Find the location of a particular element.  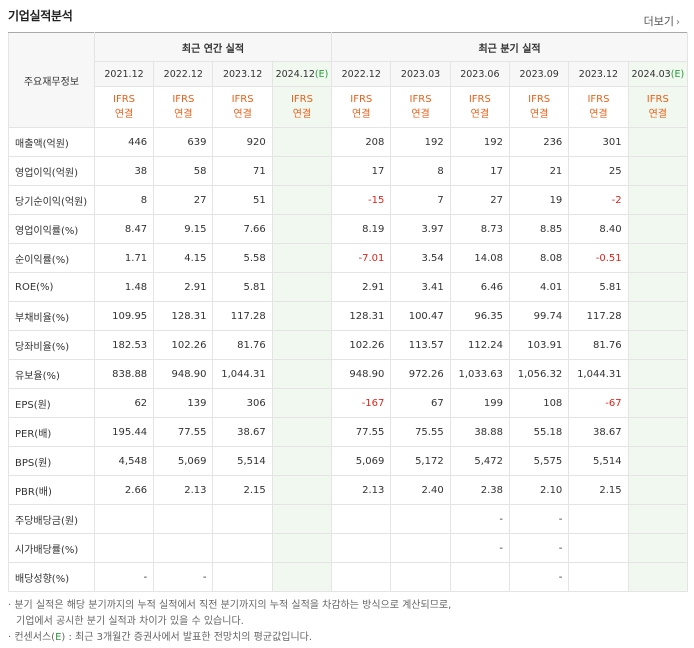

corner-label: 주요재무정보 is located at coordinates (51, 80).